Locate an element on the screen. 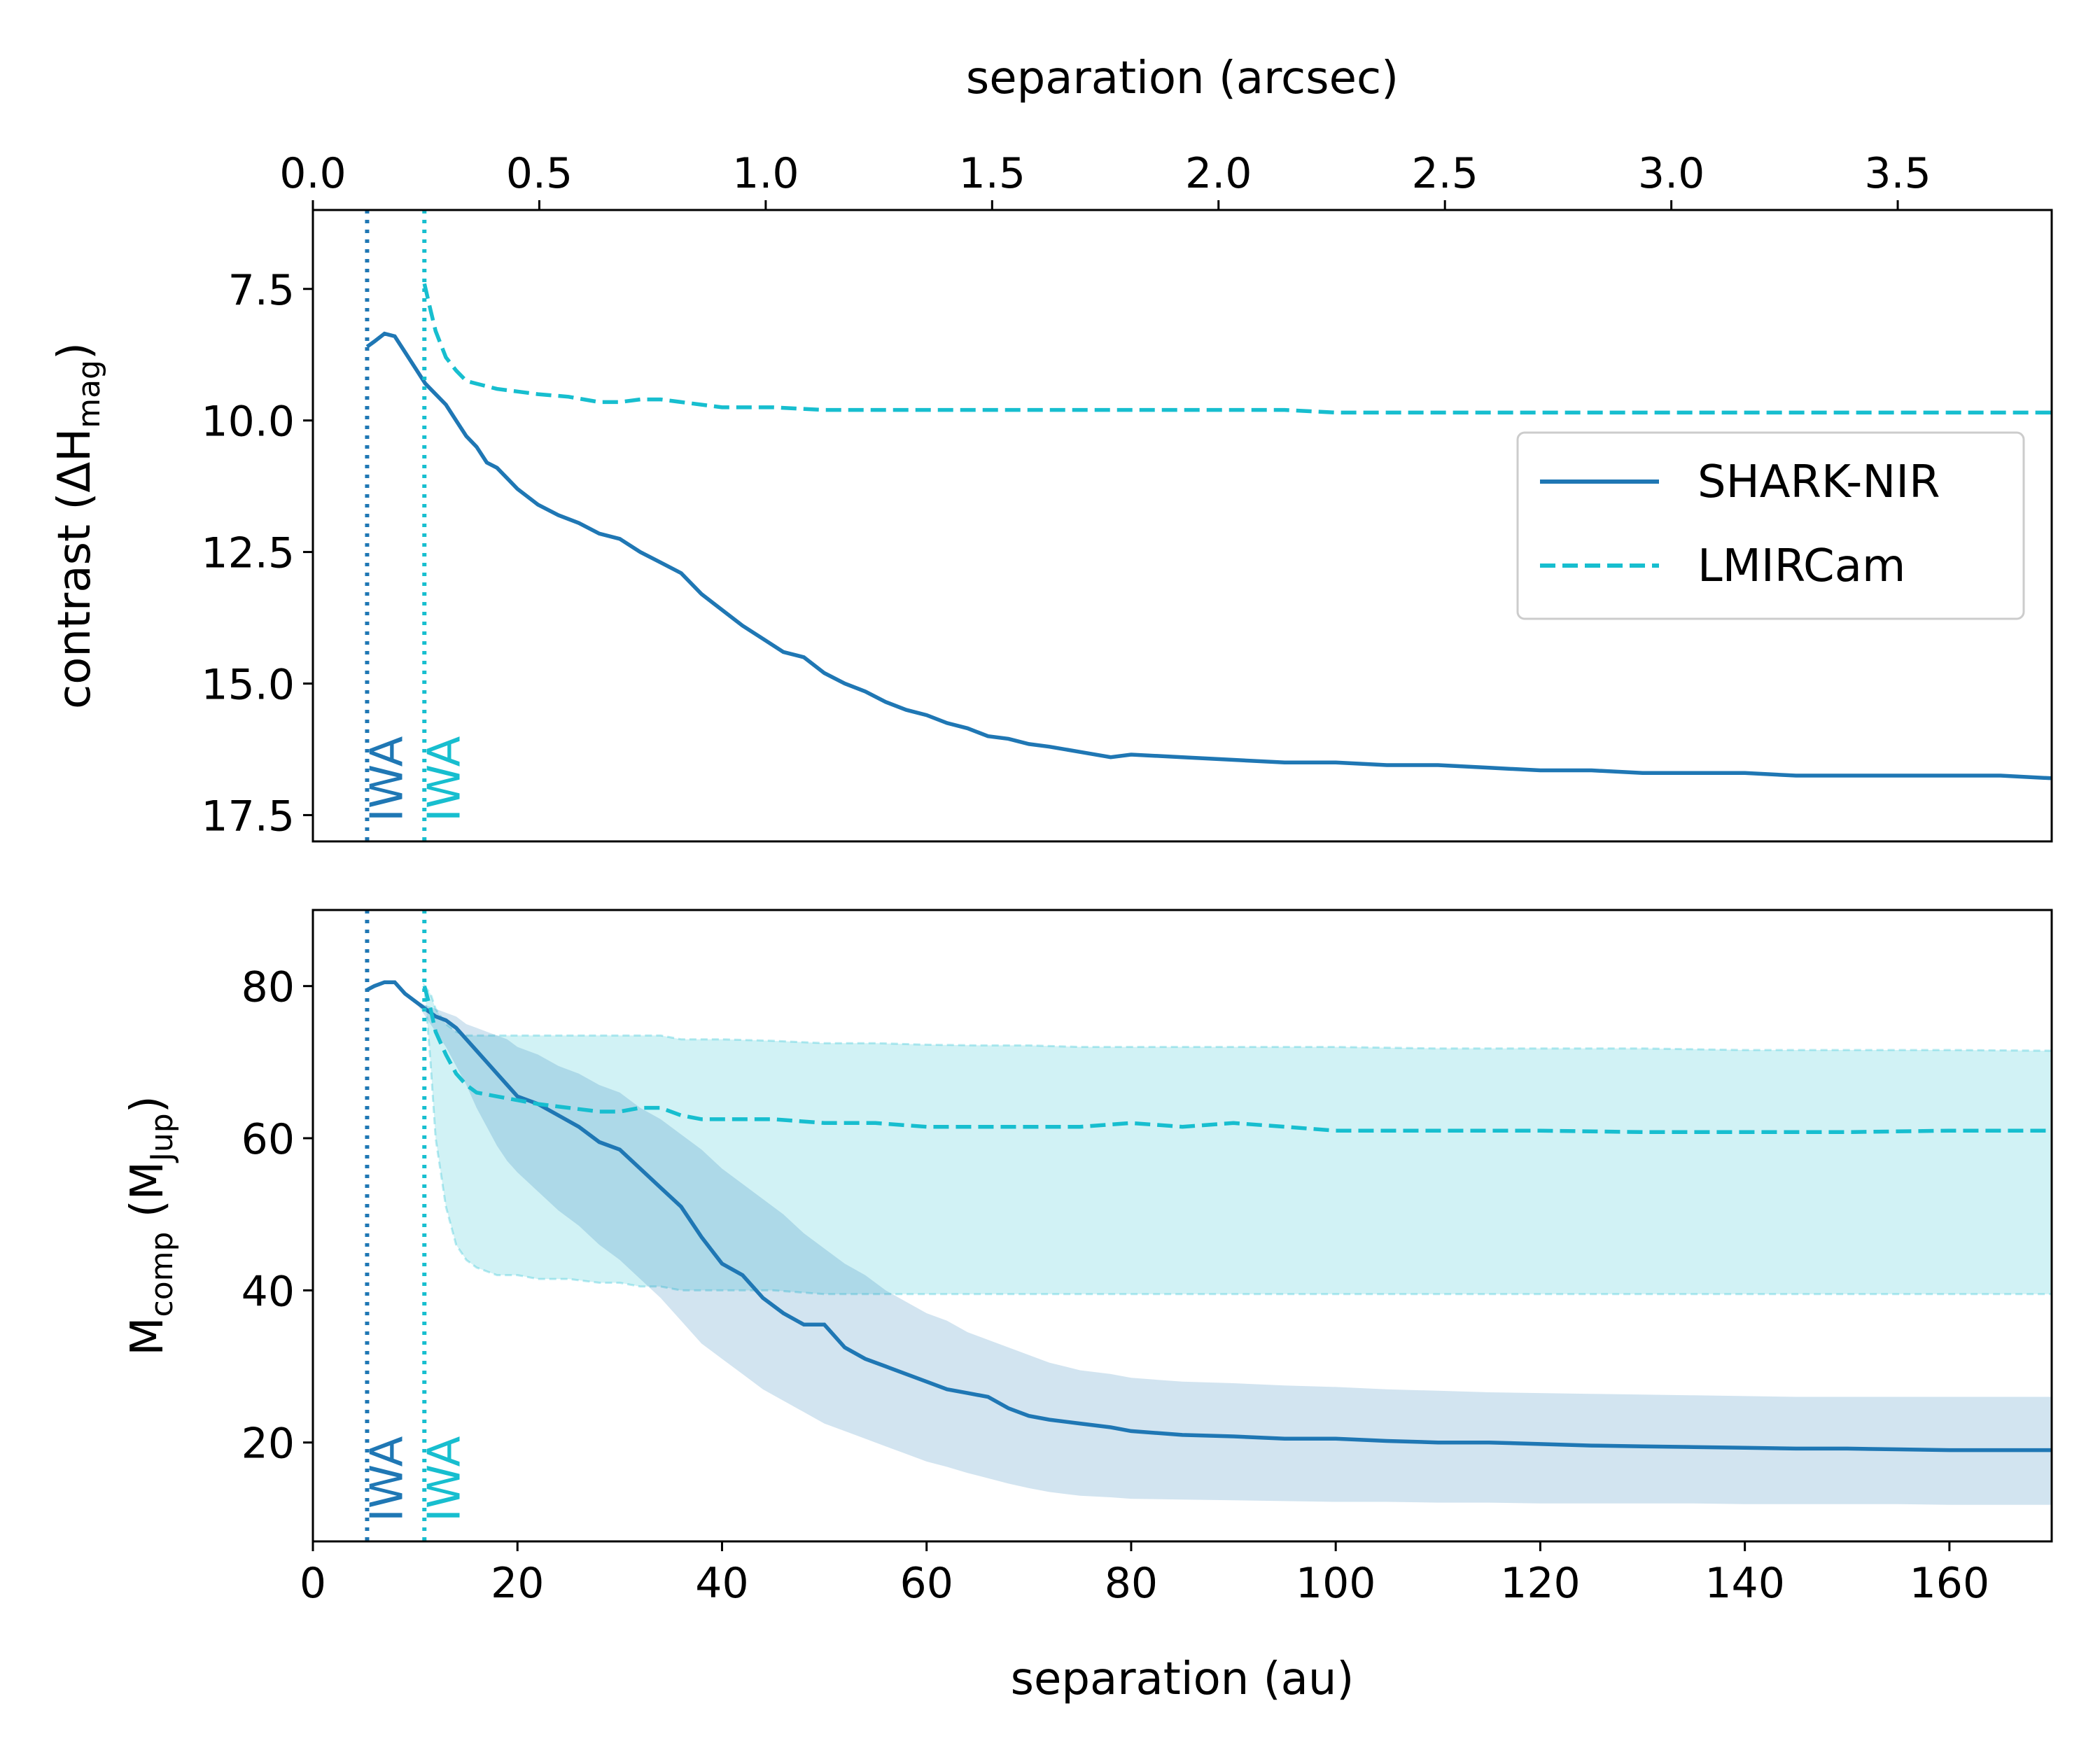 The height and width of the screenshot is (1750, 2100). contrast-ytick-label: 15.0 is located at coordinates (248, 685).